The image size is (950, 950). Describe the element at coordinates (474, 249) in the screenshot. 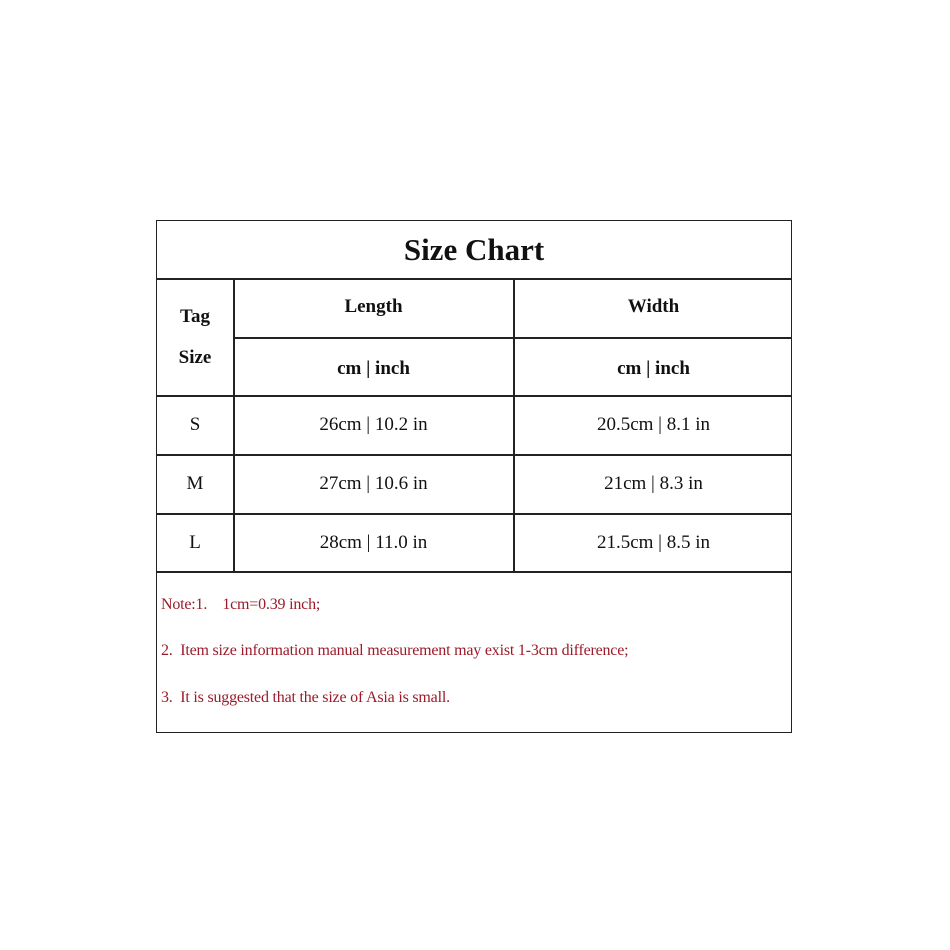

I see `table-title: Size Chart` at that location.